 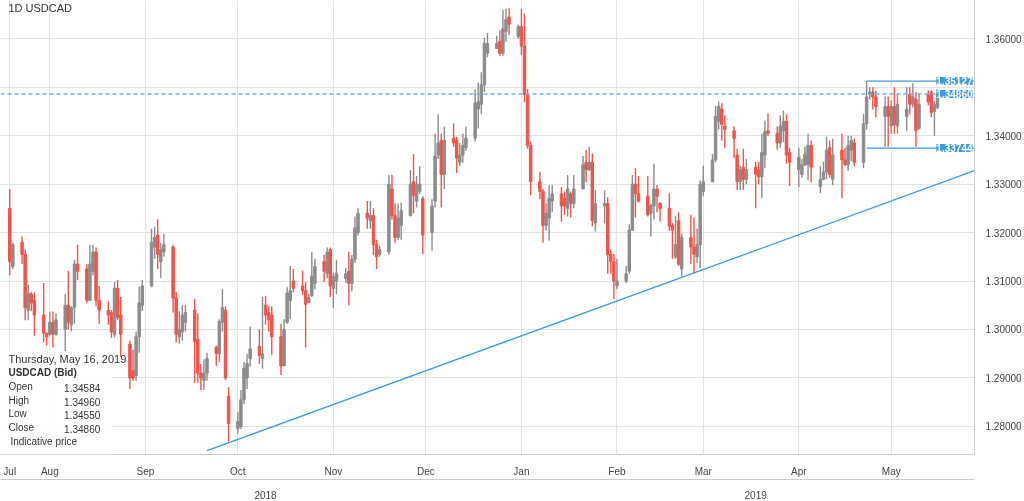 What do you see at coordinates (703, 471) in the screenshot?
I see `x-tick-label: Mar` at bounding box center [703, 471].